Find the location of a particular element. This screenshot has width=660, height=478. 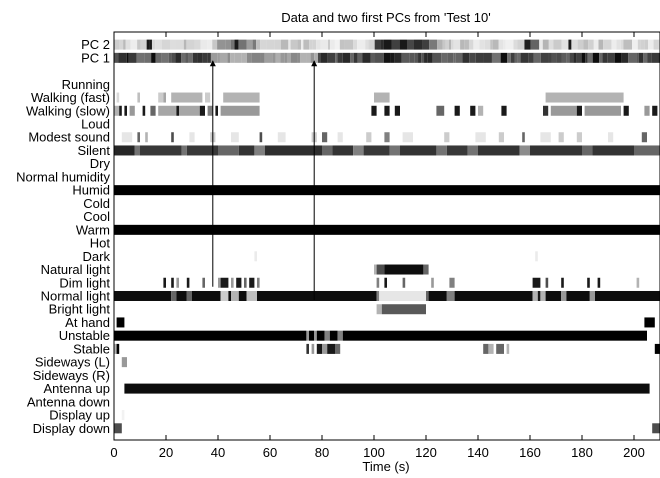

x-tick-label: 180 is located at coordinates (582, 452).